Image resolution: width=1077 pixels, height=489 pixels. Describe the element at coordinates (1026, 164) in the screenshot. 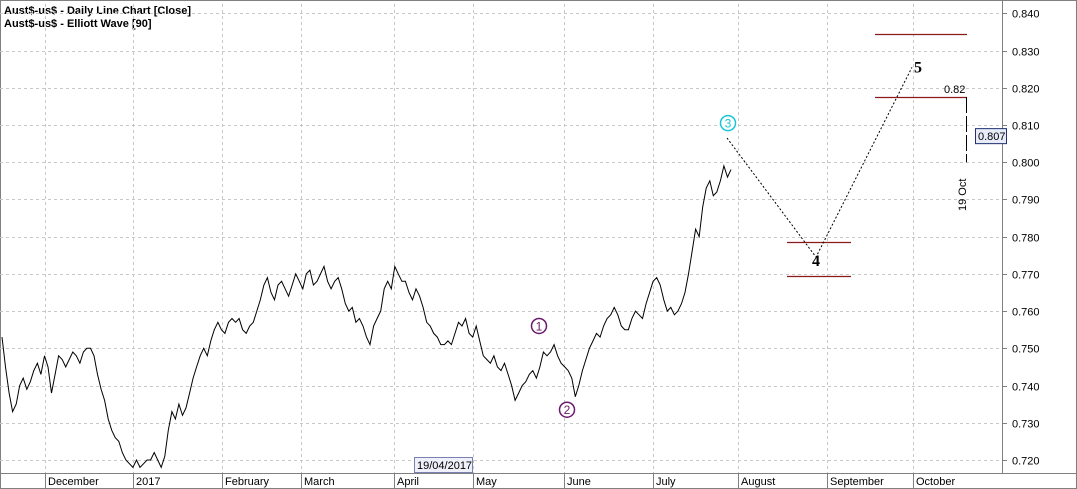

I see `y-tick-label: 0.800` at that location.